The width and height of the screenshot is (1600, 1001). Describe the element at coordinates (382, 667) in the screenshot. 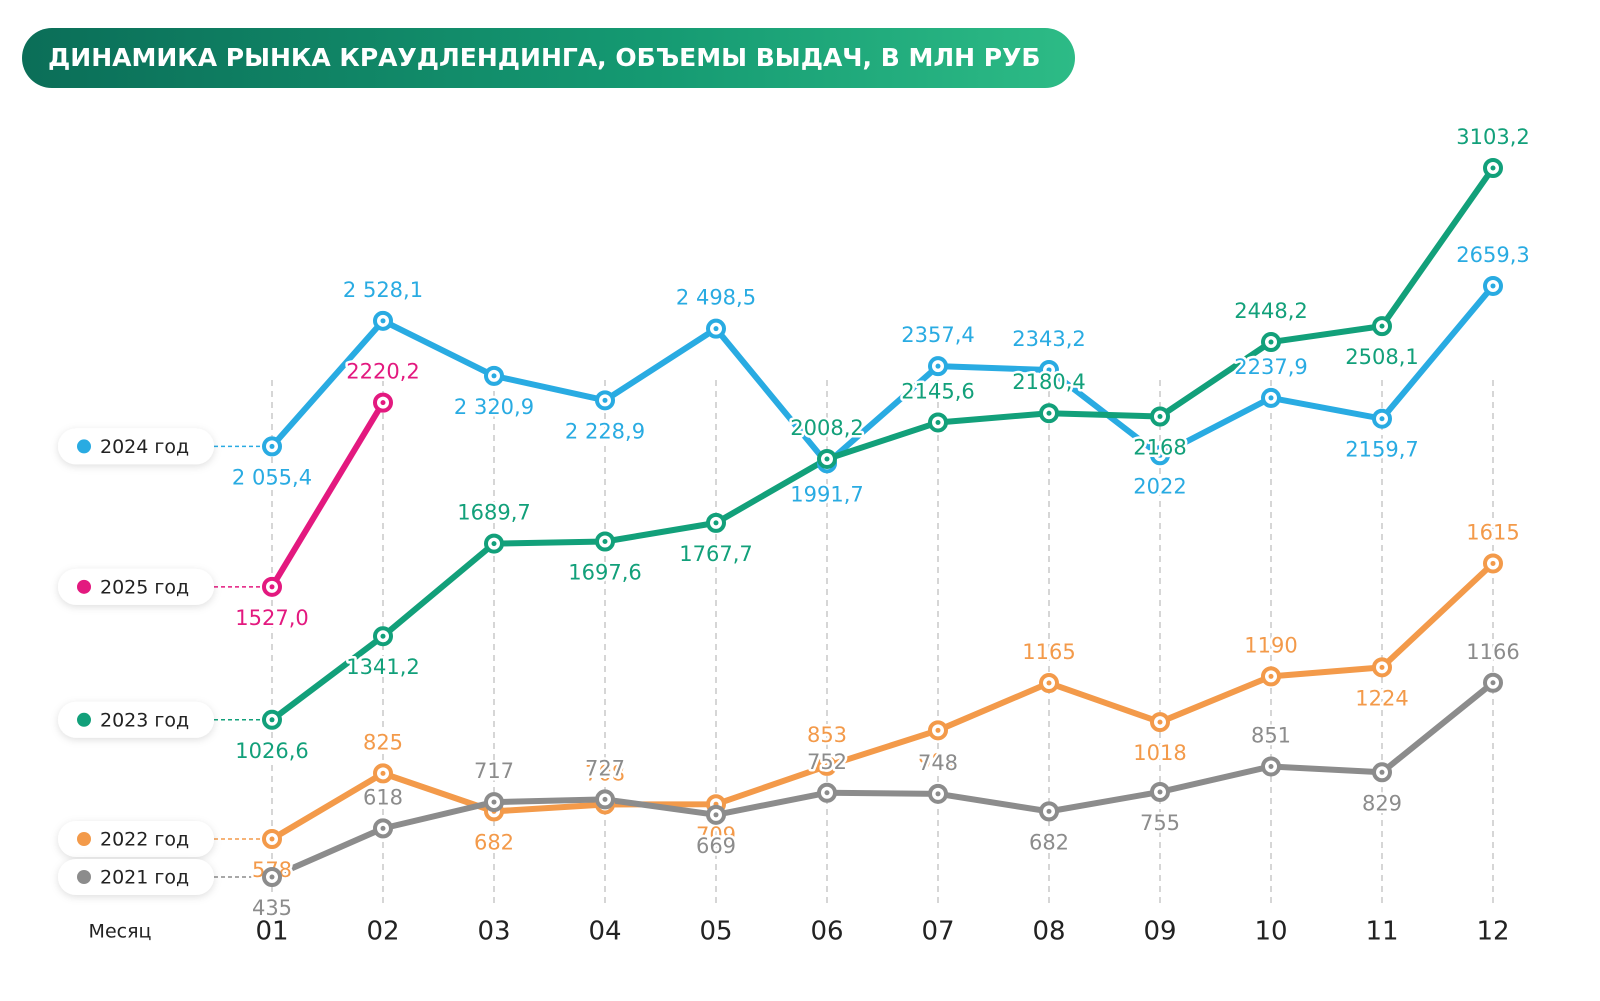

I see `data-label: 1341,2` at that location.